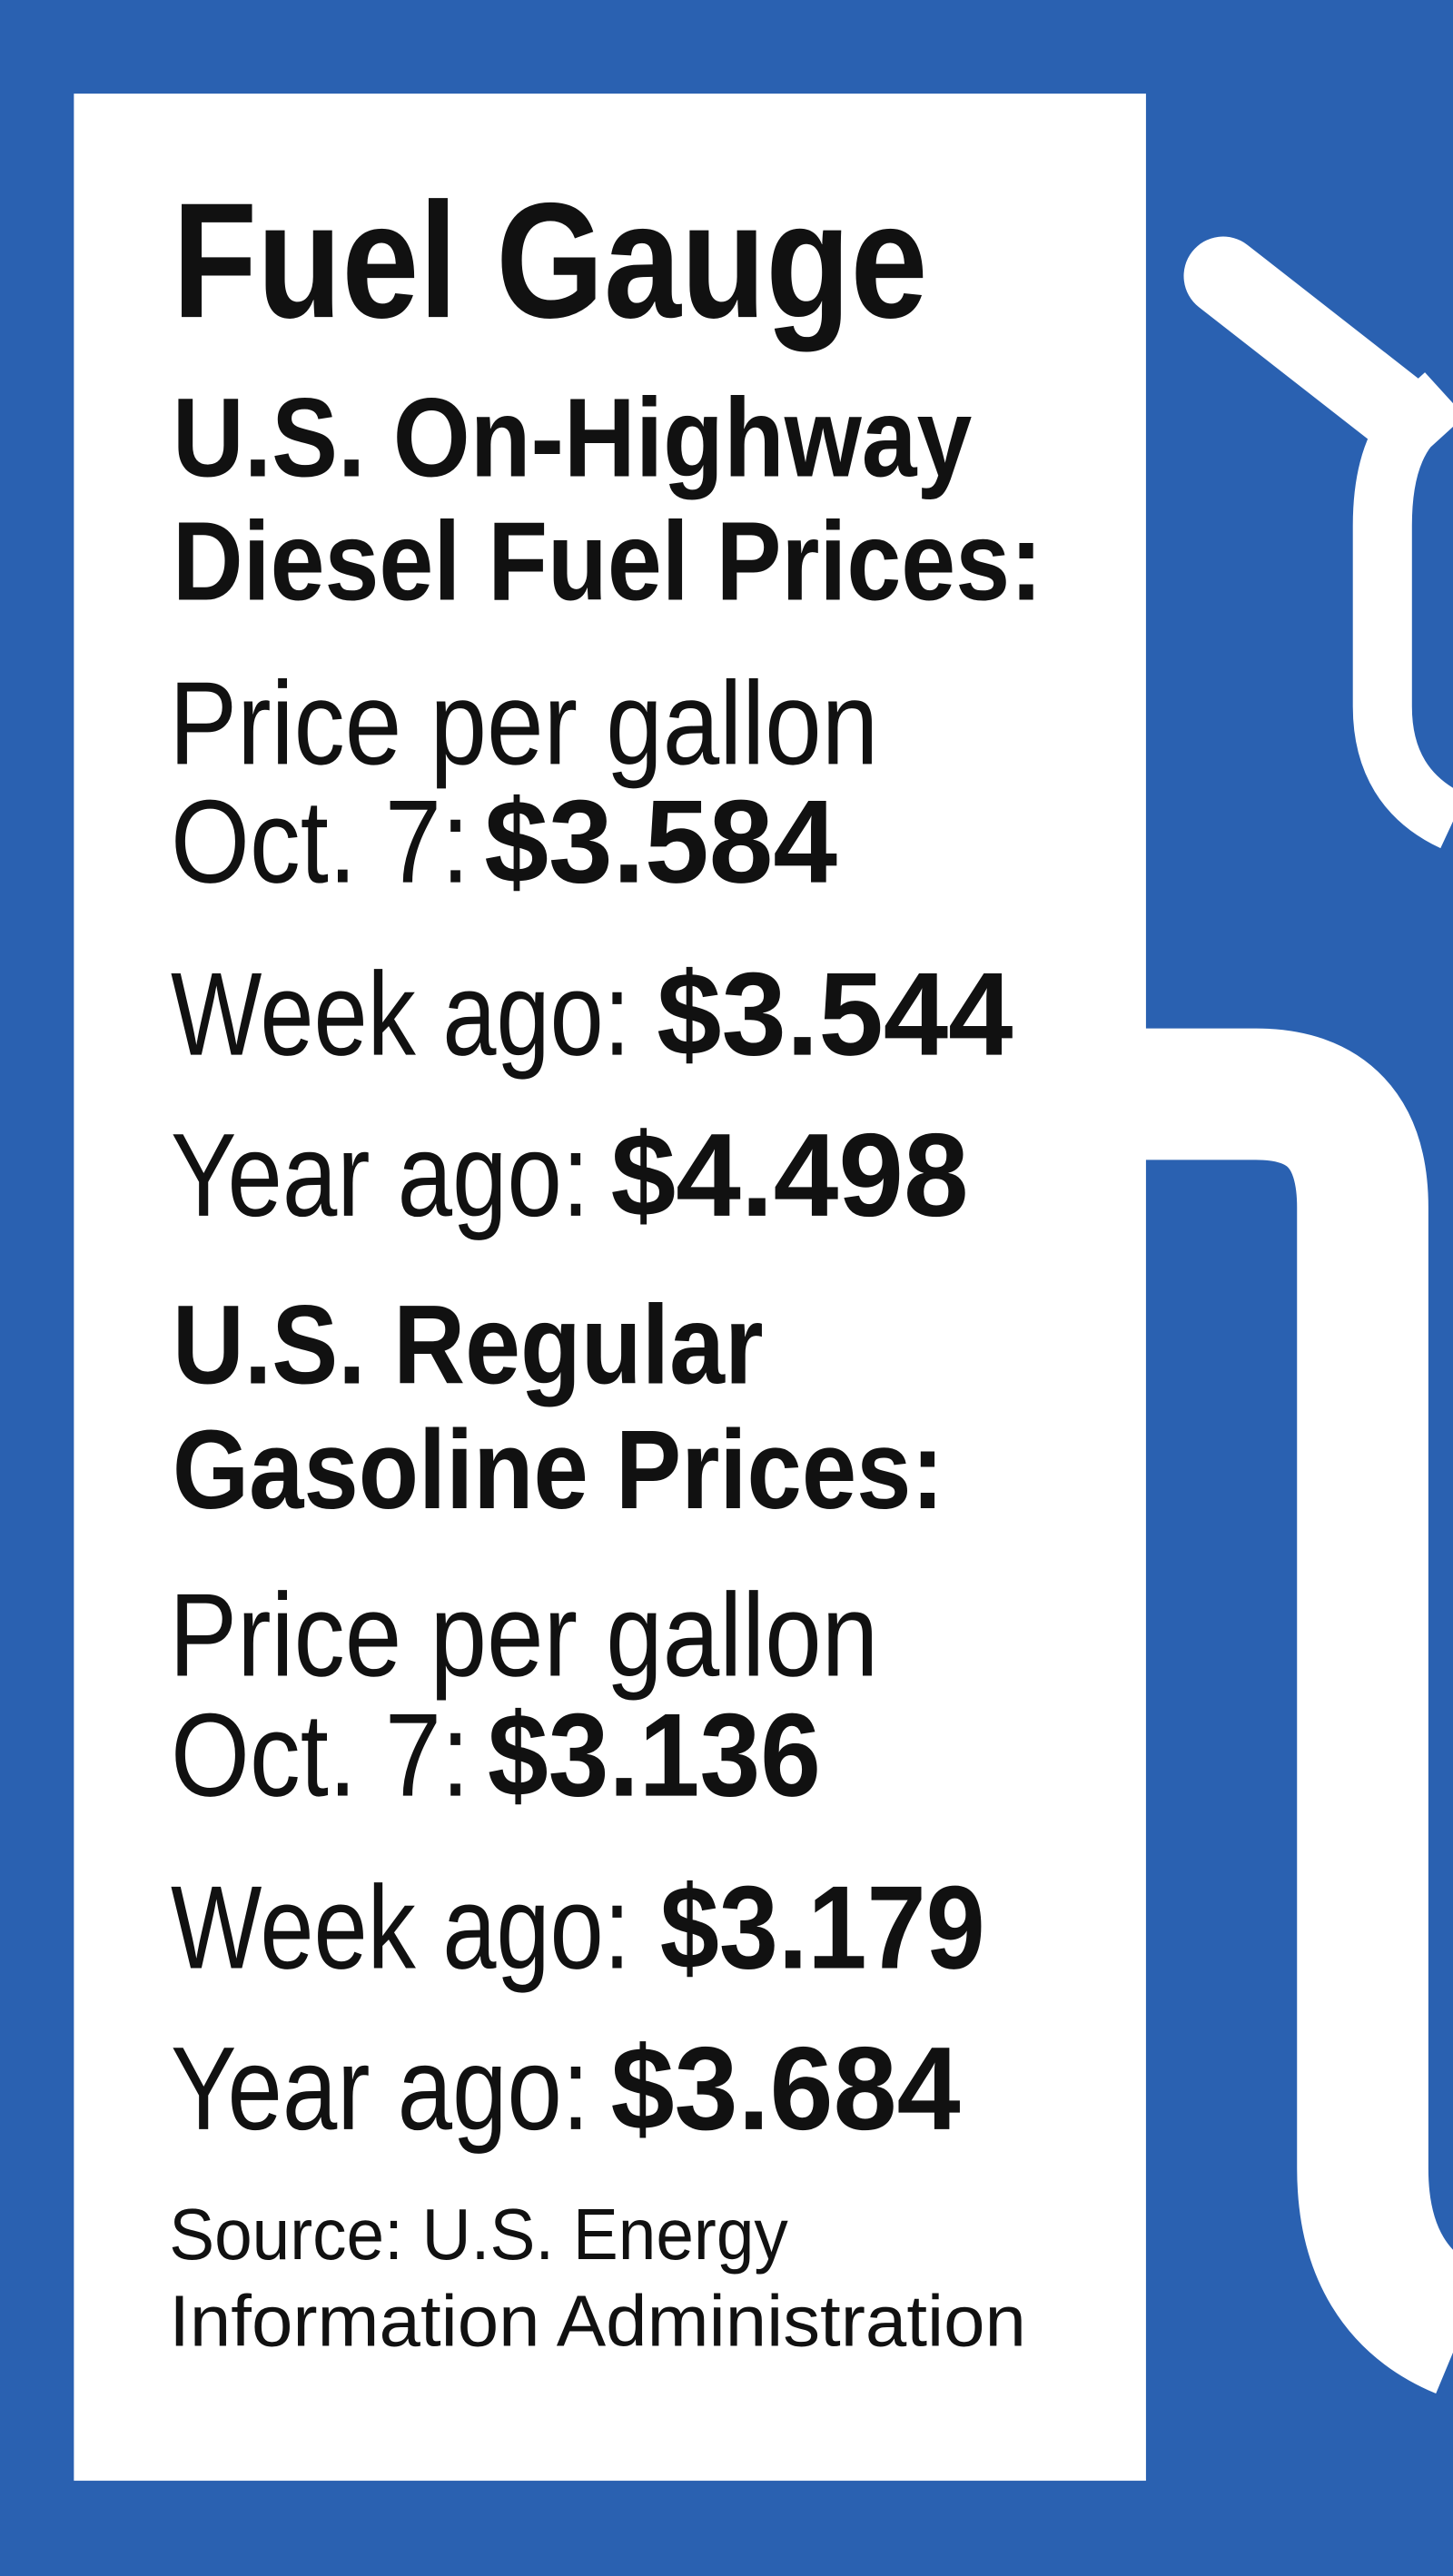 The image size is (1453, 2576). Describe the element at coordinates (786, 2088) in the screenshot. I see `price-value: $3.684` at that location.